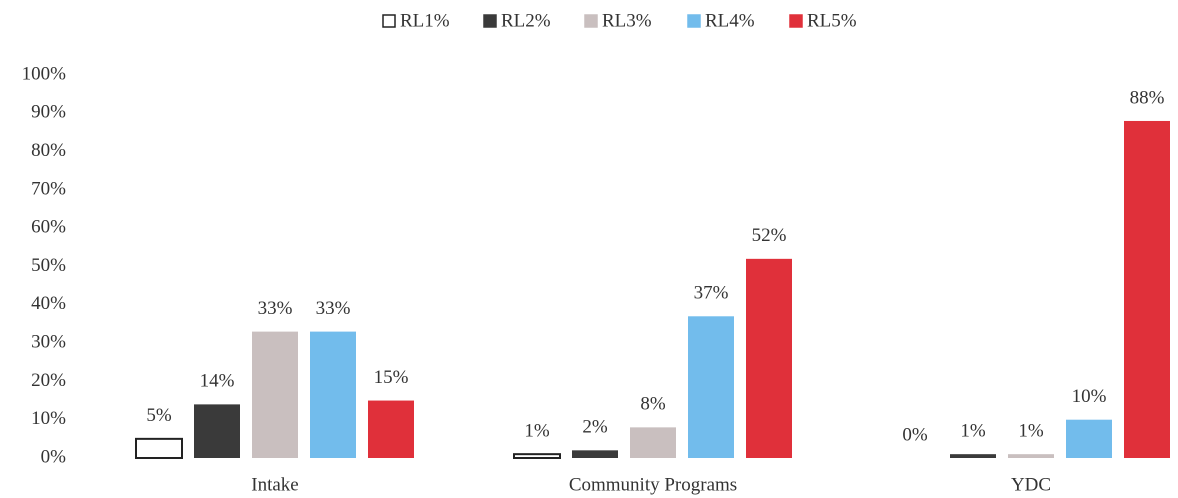 This screenshot has height=498, width=1178. Describe the element at coordinates (48, 303) in the screenshot. I see `y-tick-label: 40%` at that location.